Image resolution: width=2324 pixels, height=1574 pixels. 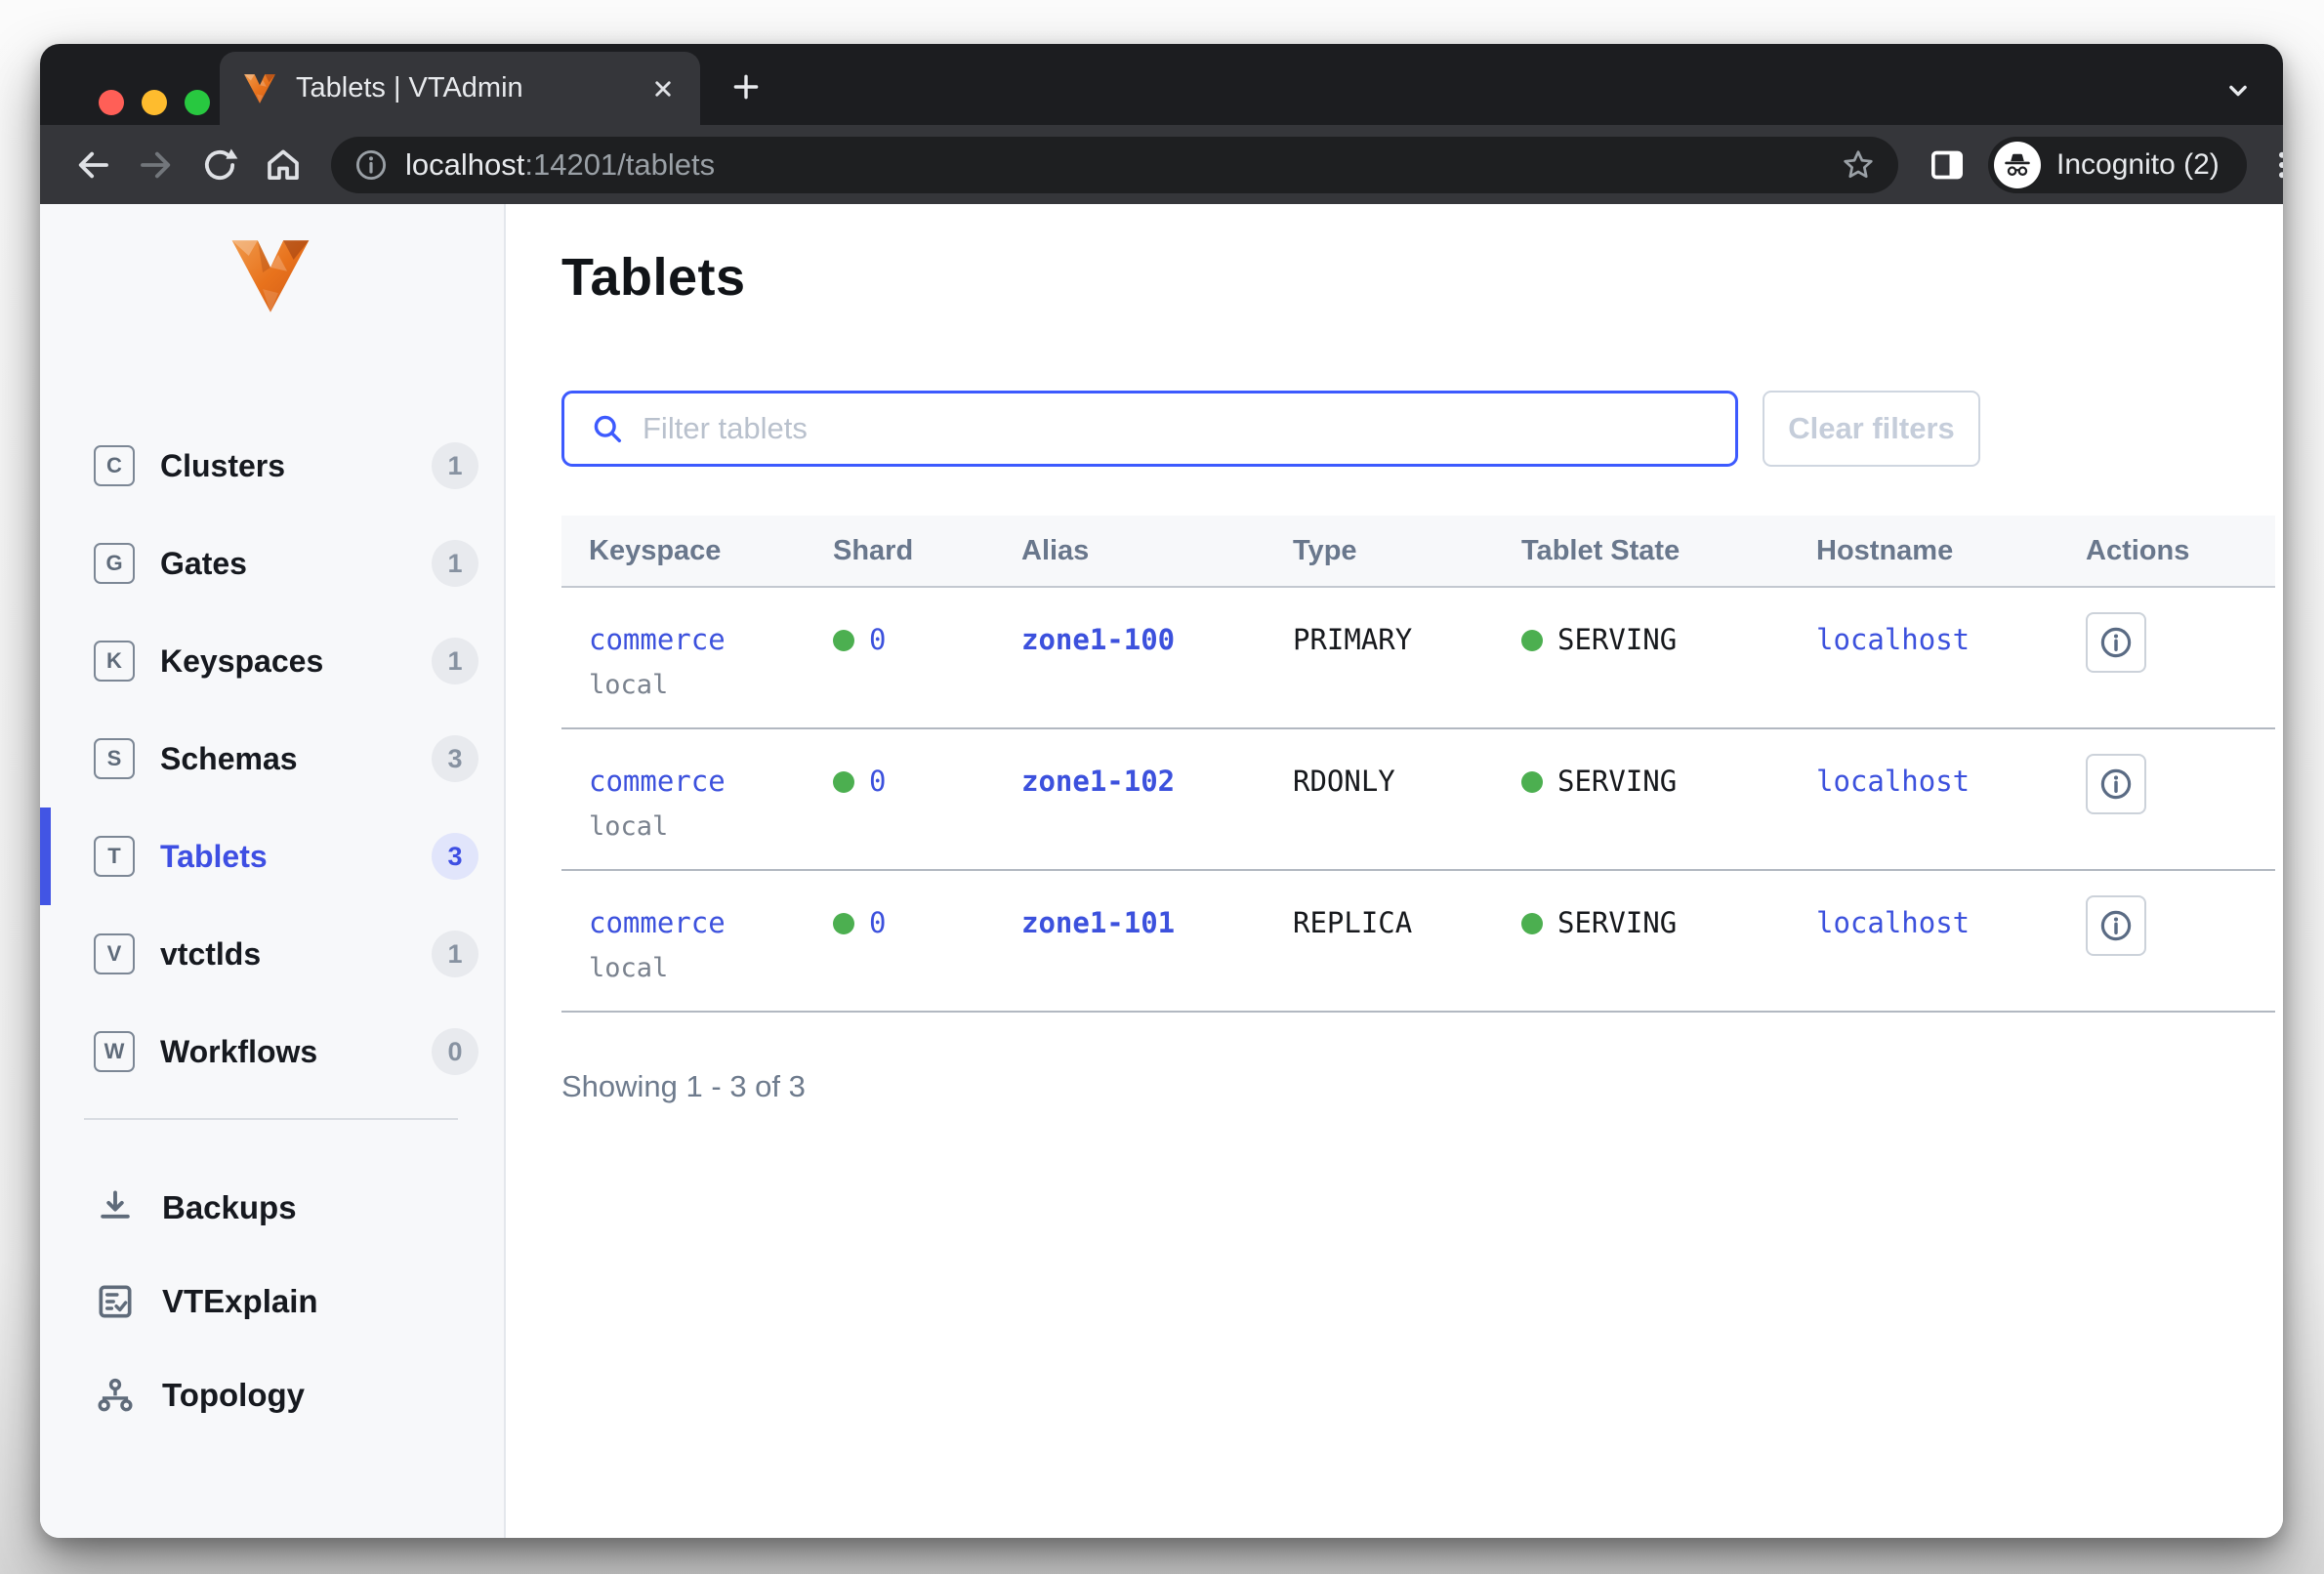 I want to click on clear-filters-button: Clear filters, so click(x=1871, y=429).